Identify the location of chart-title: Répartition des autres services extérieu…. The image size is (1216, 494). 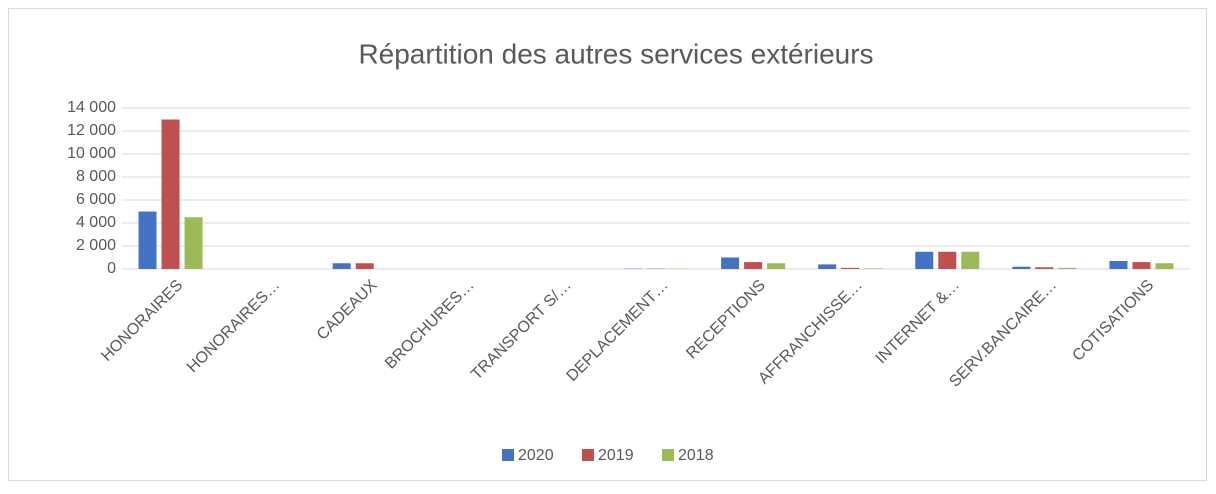
(615, 53).